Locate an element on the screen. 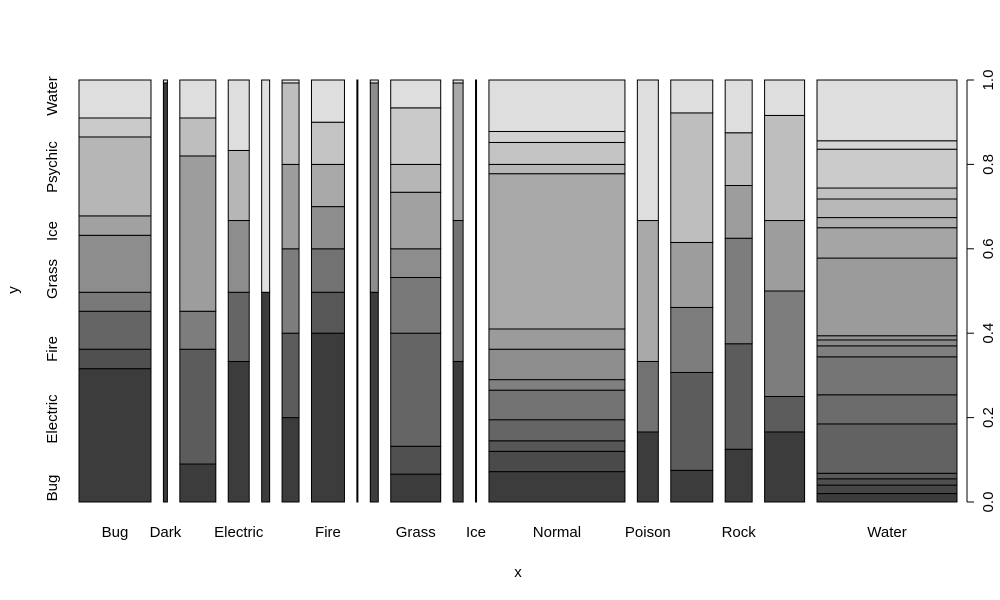 The image size is (1000, 600). y-tick-label: Psychic is located at coordinates (52, 167).